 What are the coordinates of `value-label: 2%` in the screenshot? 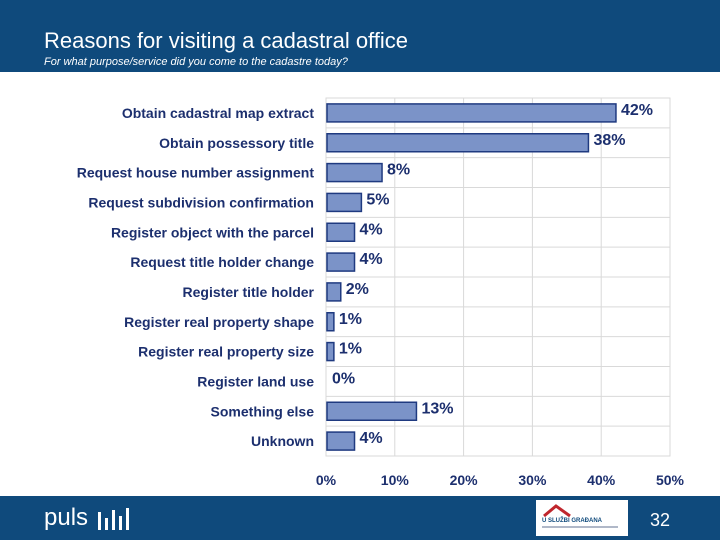 It's located at (357, 289).